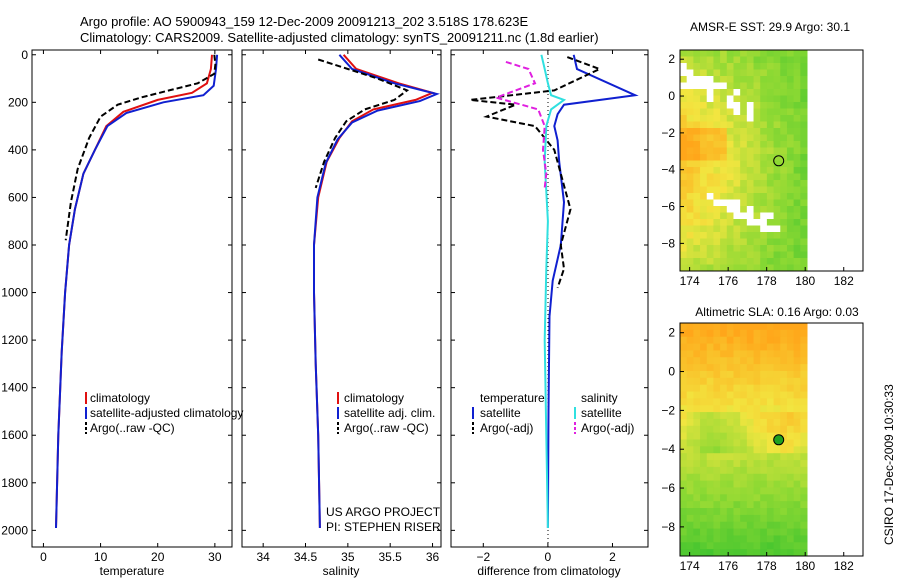 This screenshot has width=900, height=580. What do you see at coordinates (433, 557) in the screenshot?
I see `x-tick-label: 36` at bounding box center [433, 557].